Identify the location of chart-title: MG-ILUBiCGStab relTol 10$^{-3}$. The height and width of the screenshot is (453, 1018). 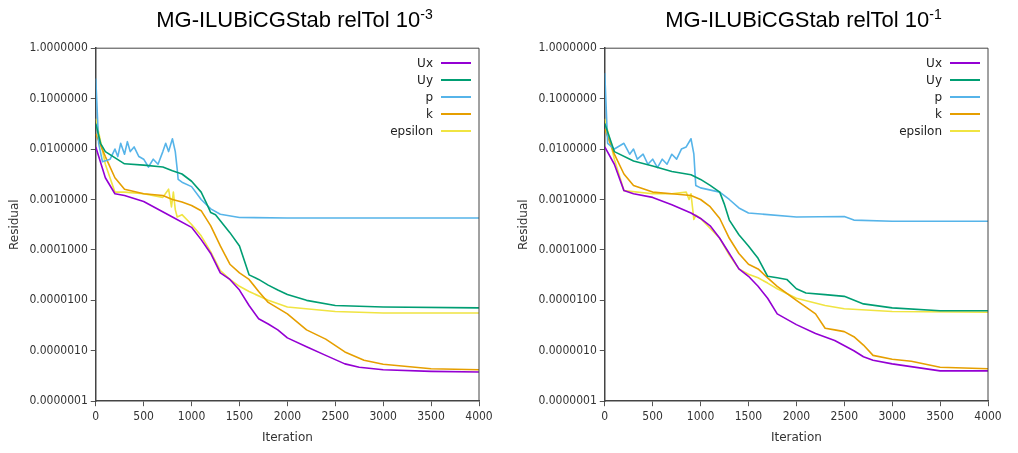
(294, 20).